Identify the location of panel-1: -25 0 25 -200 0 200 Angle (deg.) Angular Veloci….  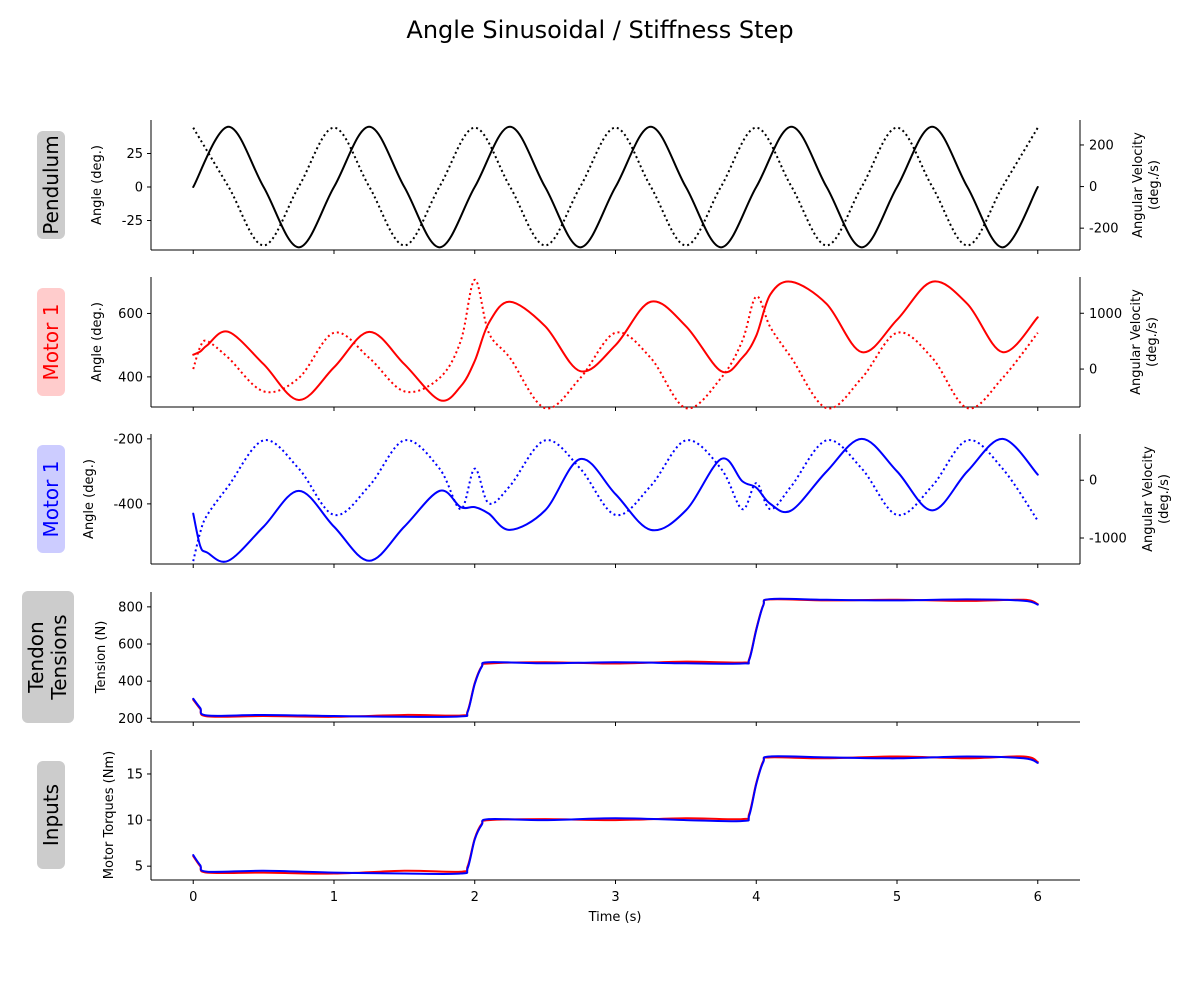
(599, 187).